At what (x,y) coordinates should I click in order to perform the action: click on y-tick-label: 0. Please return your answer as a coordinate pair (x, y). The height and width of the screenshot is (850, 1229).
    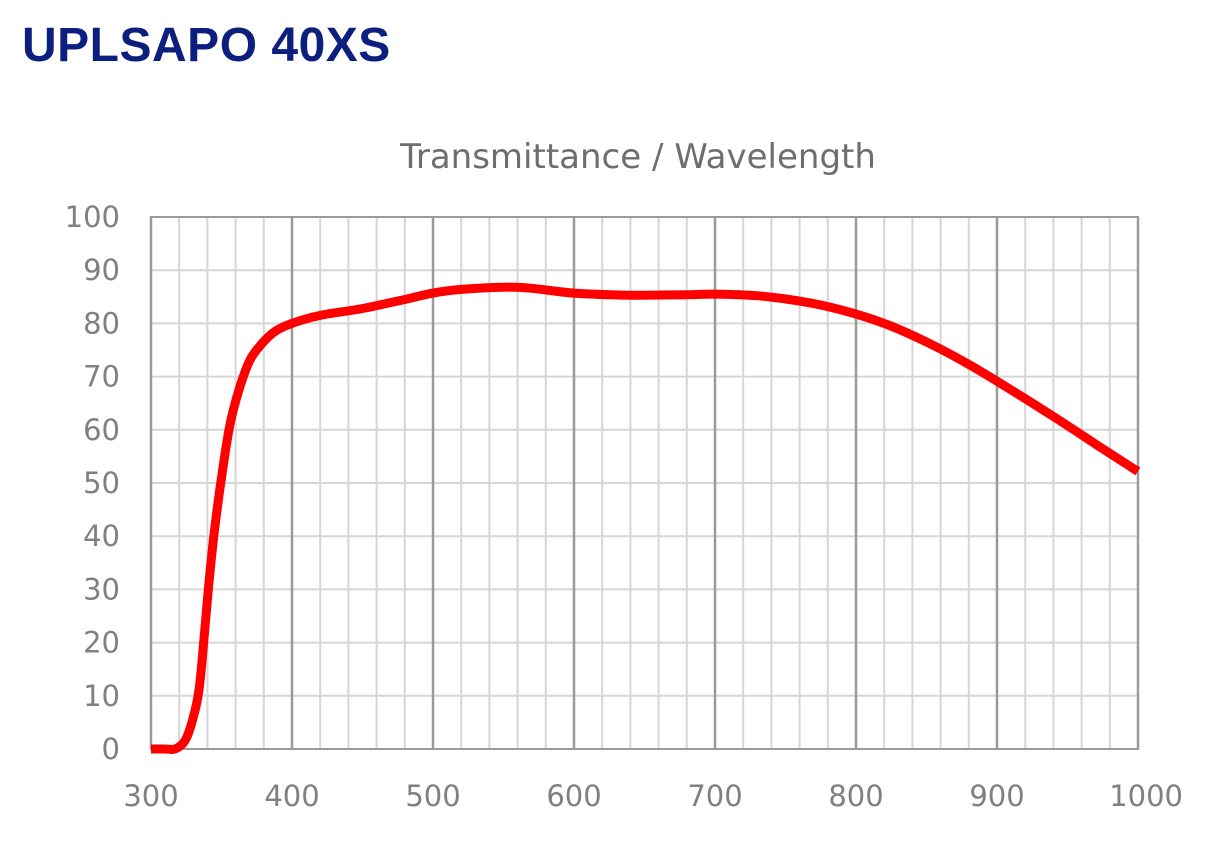
    Looking at the image, I should click on (111, 749).